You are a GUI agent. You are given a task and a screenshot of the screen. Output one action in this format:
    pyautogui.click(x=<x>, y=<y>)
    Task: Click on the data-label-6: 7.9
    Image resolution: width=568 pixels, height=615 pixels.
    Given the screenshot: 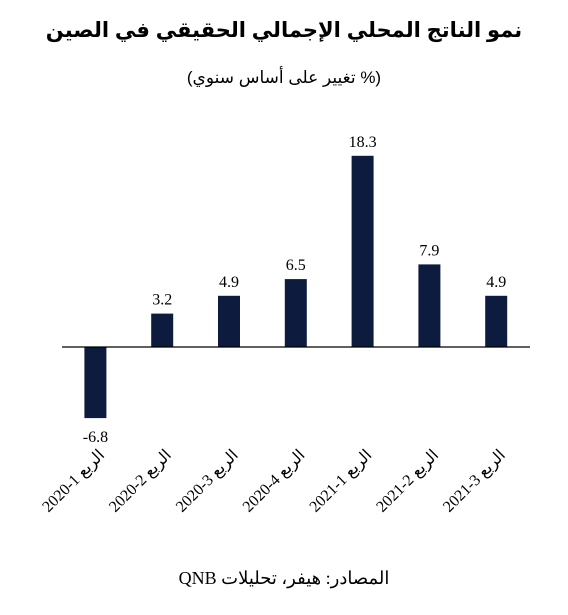 What is the action you would take?
    pyautogui.click(x=429, y=250)
    